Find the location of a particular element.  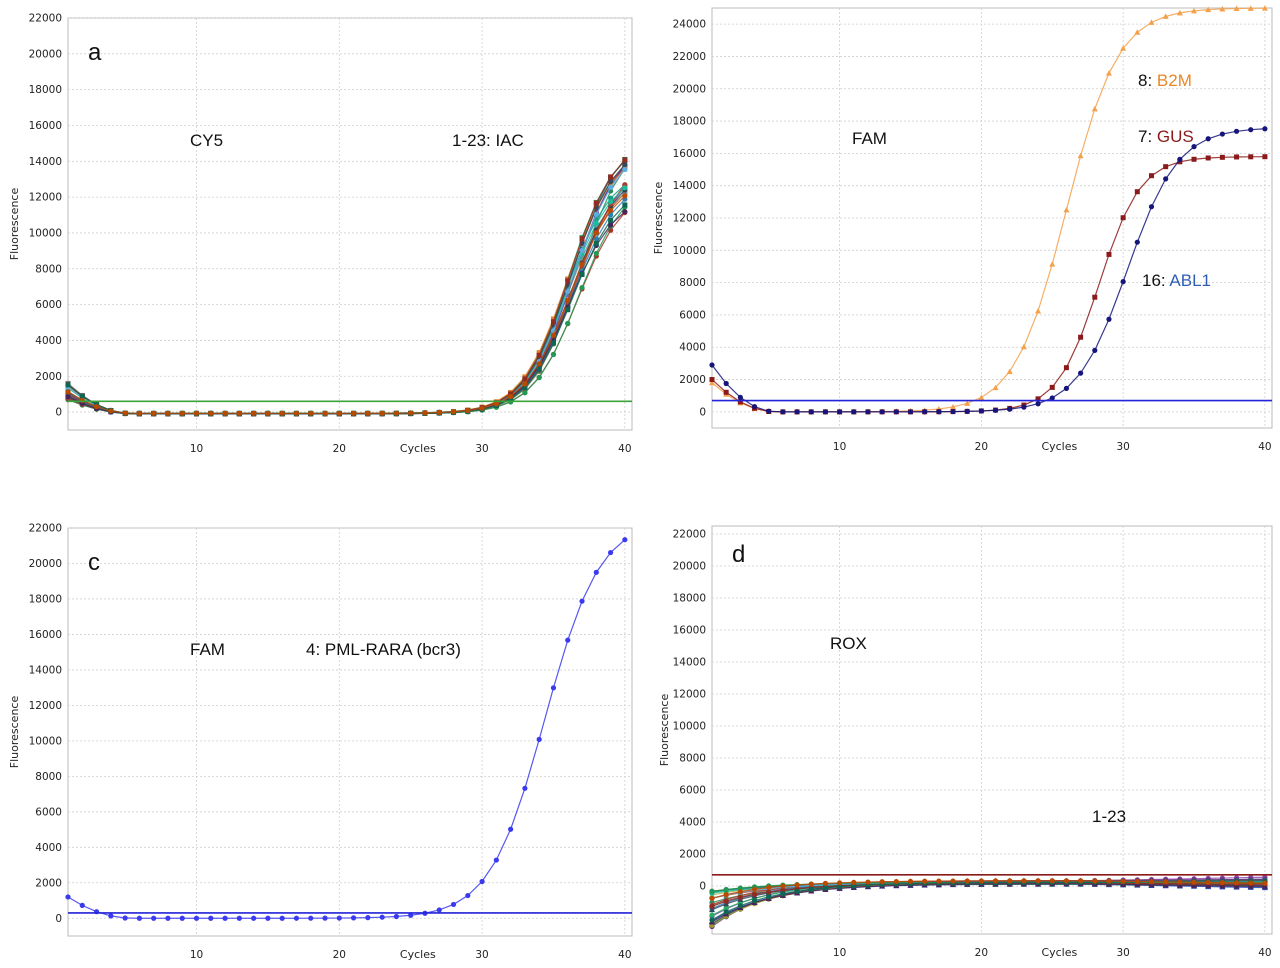

y-tick-label: 20000 is located at coordinates (689, 567).